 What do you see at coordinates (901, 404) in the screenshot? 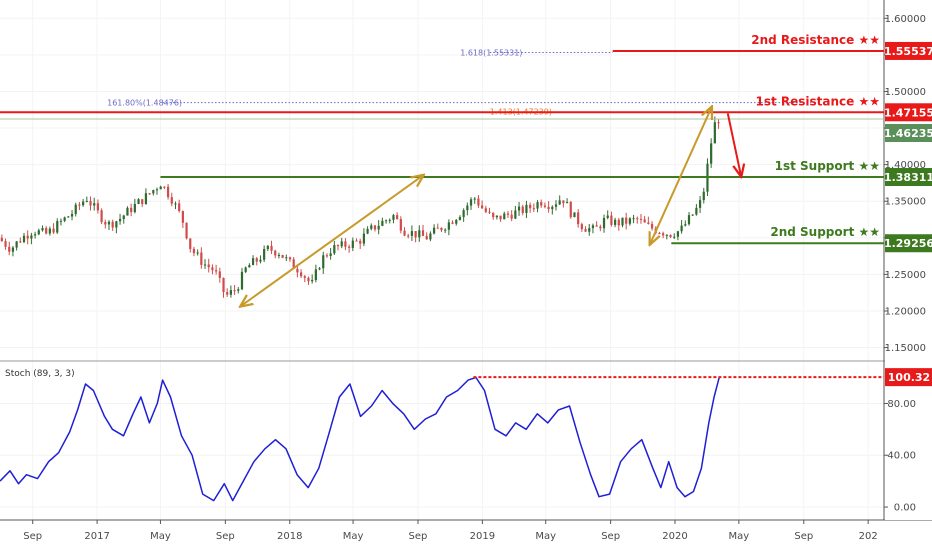
I see `stoch-y-tick-label: 80.00` at bounding box center [901, 404].